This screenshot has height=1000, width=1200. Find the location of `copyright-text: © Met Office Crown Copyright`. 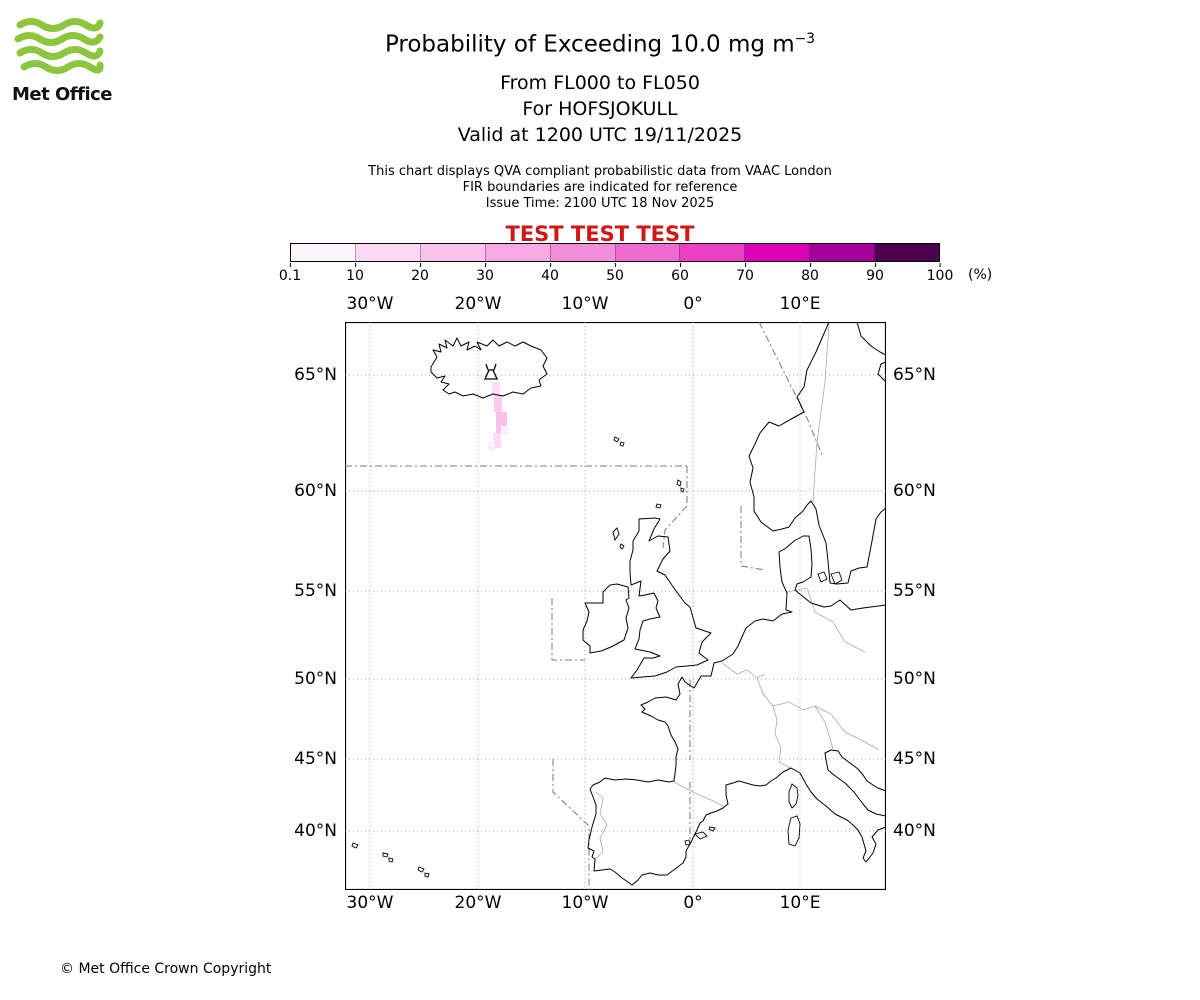

copyright-text: © Met Office Crown Copyright is located at coordinates (166, 969).